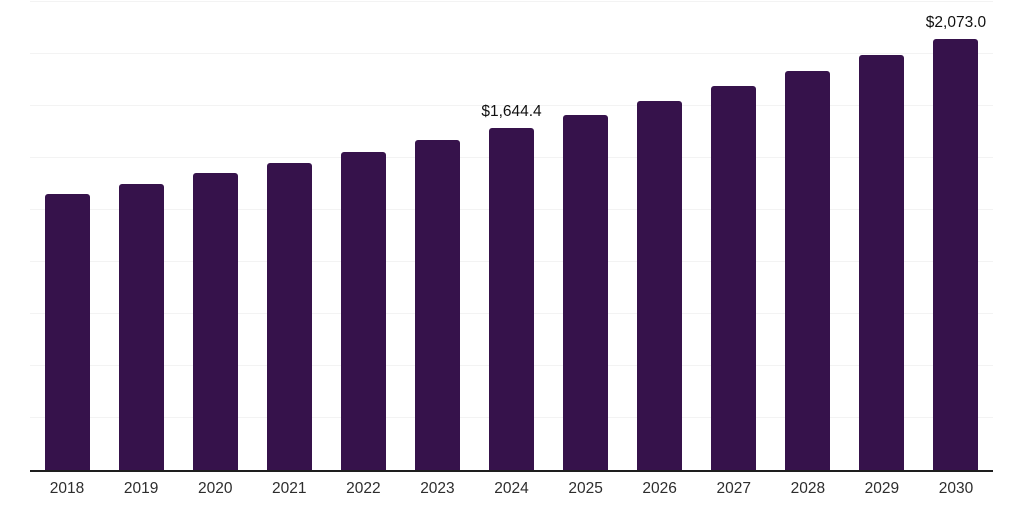 The width and height of the screenshot is (1024, 512). Describe the element at coordinates (660, 285) in the screenshot. I see `bar-2026` at that location.